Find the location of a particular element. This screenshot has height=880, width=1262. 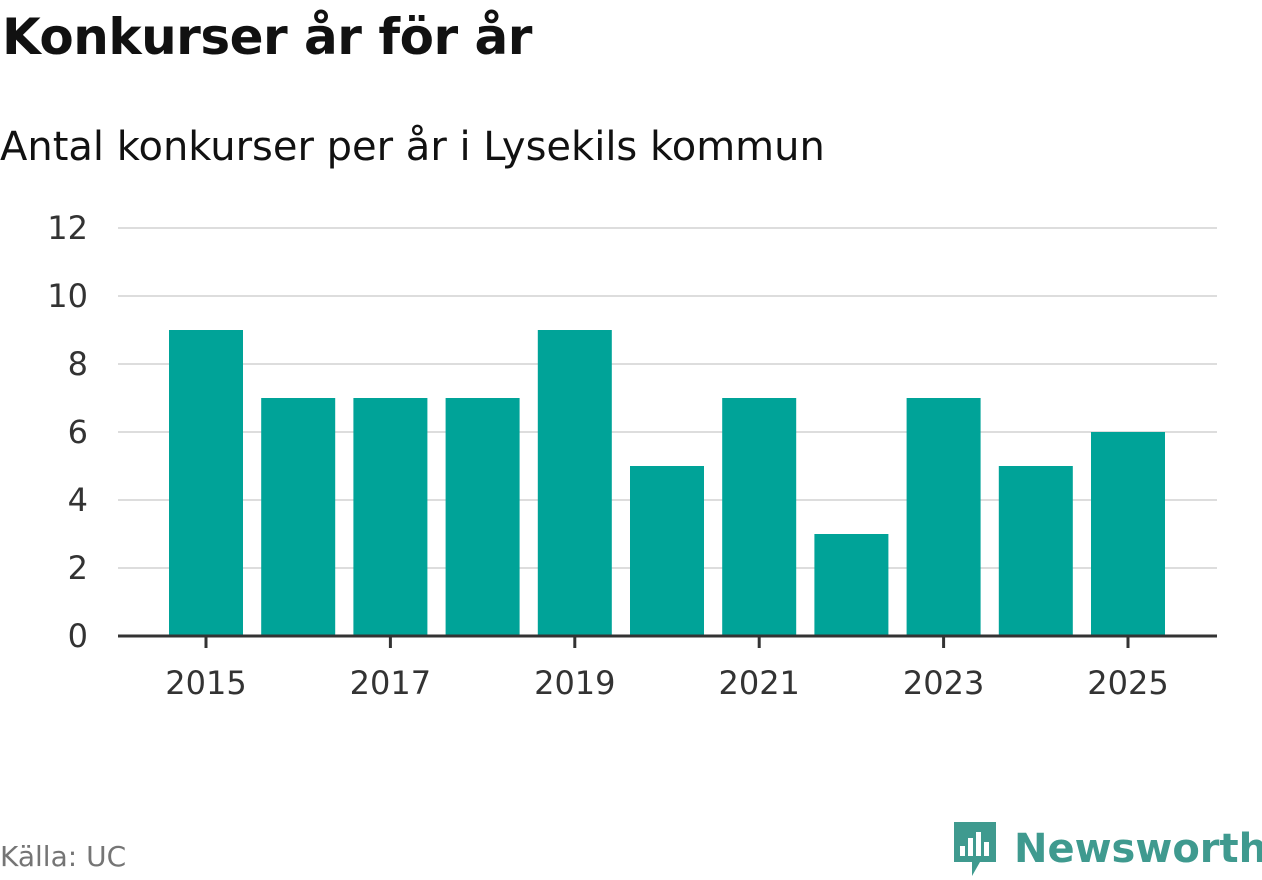

y-tick-label: 0 is located at coordinates (78, 636).